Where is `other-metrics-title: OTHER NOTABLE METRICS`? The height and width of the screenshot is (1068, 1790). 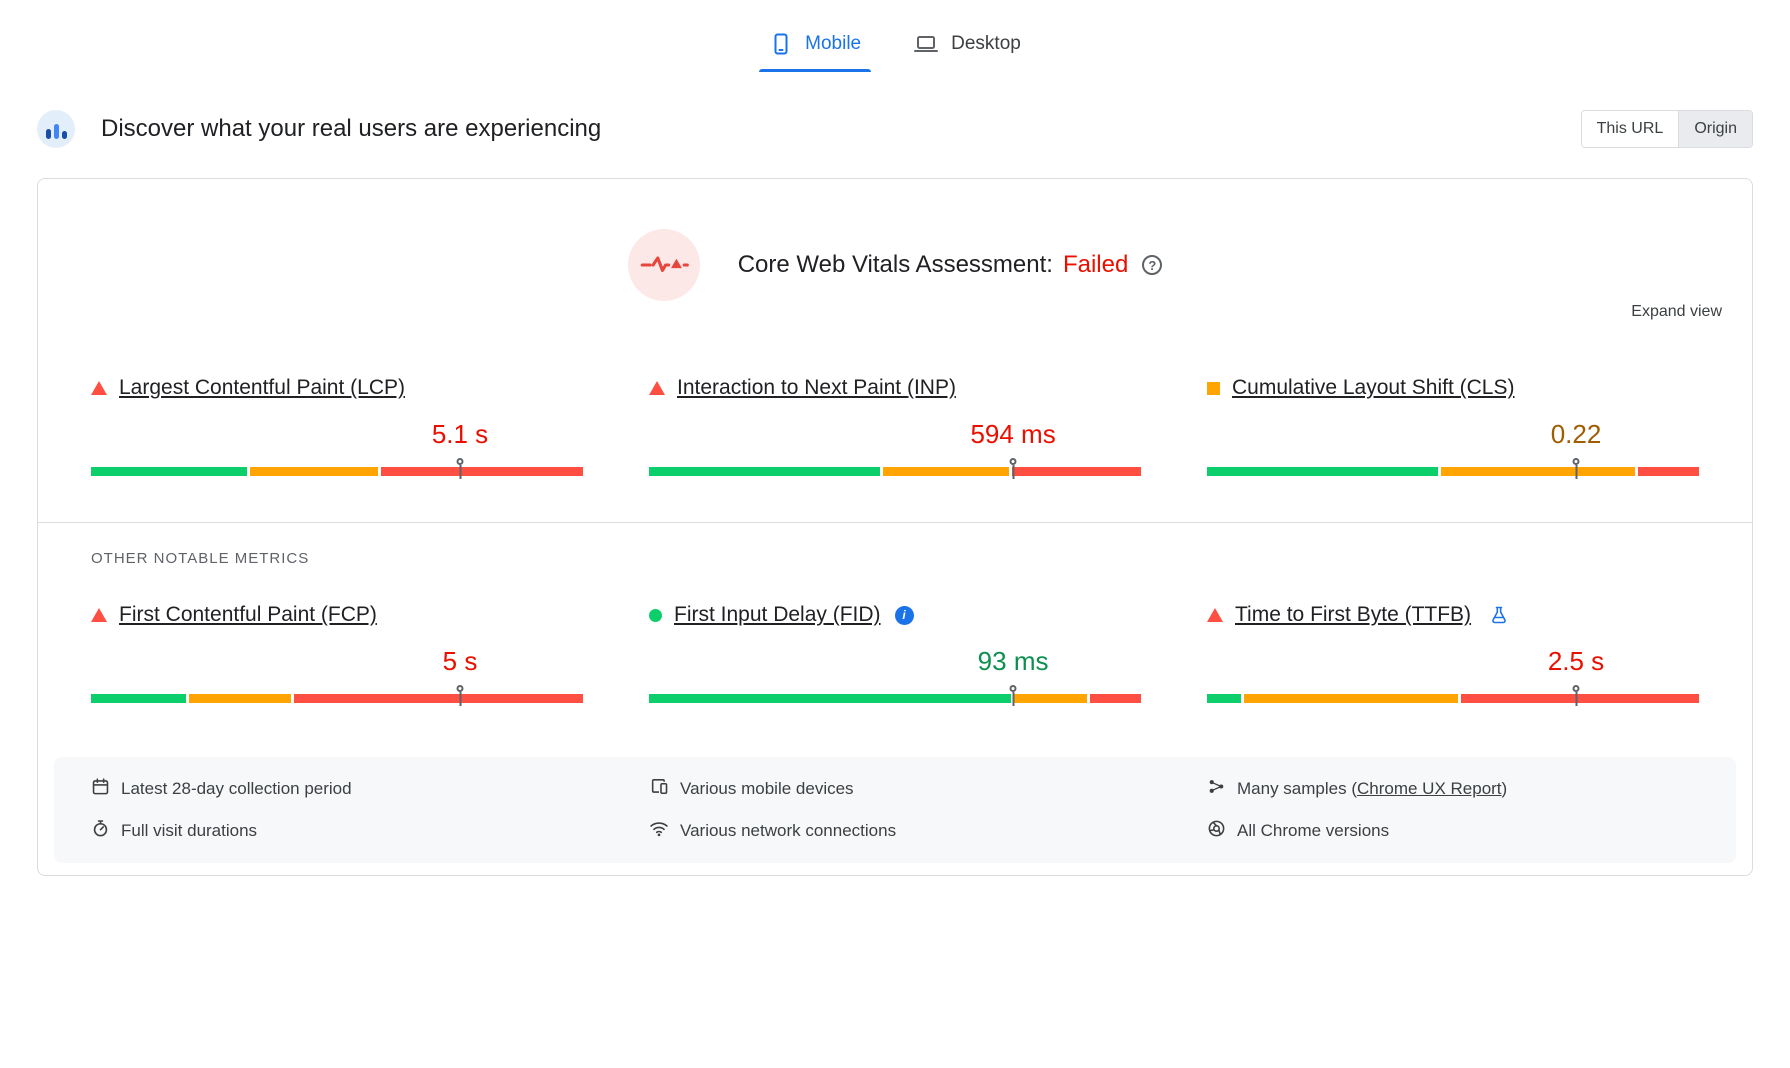 other-metrics-title: OTHER NOTABLE METRICS is located at coordinates (200, 558).